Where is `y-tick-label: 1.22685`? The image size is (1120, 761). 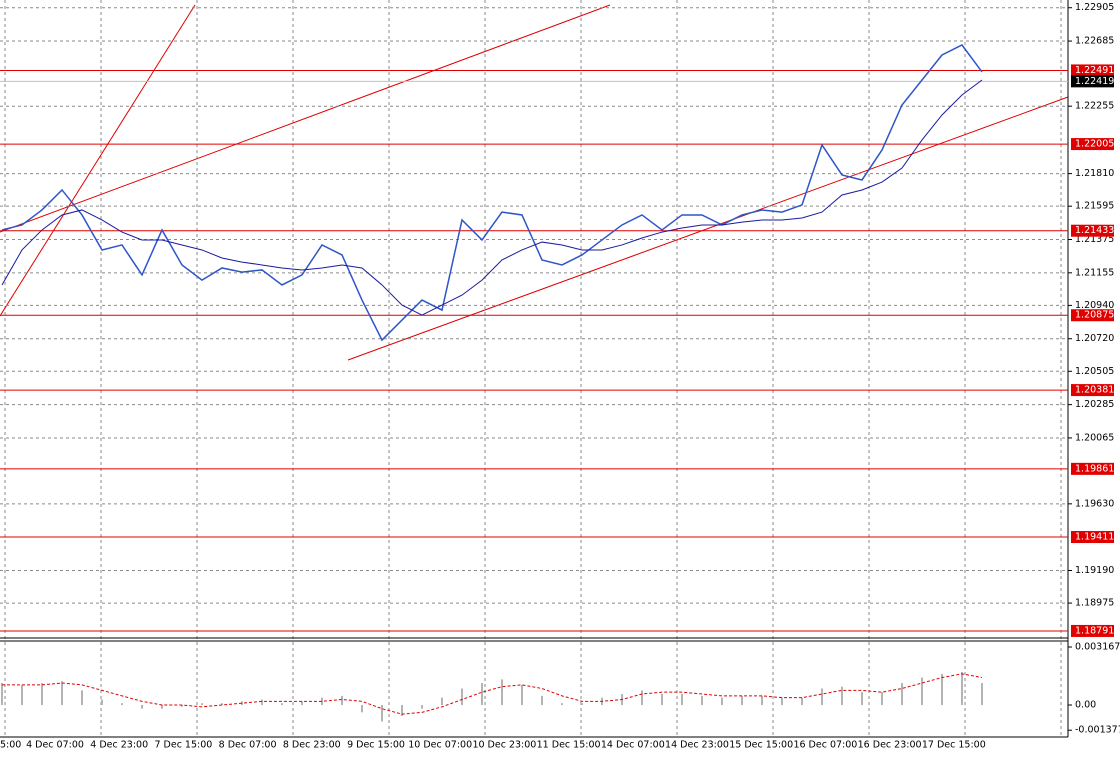 y-tick-label: 1.22685 is located at coordinates (1094, 41).